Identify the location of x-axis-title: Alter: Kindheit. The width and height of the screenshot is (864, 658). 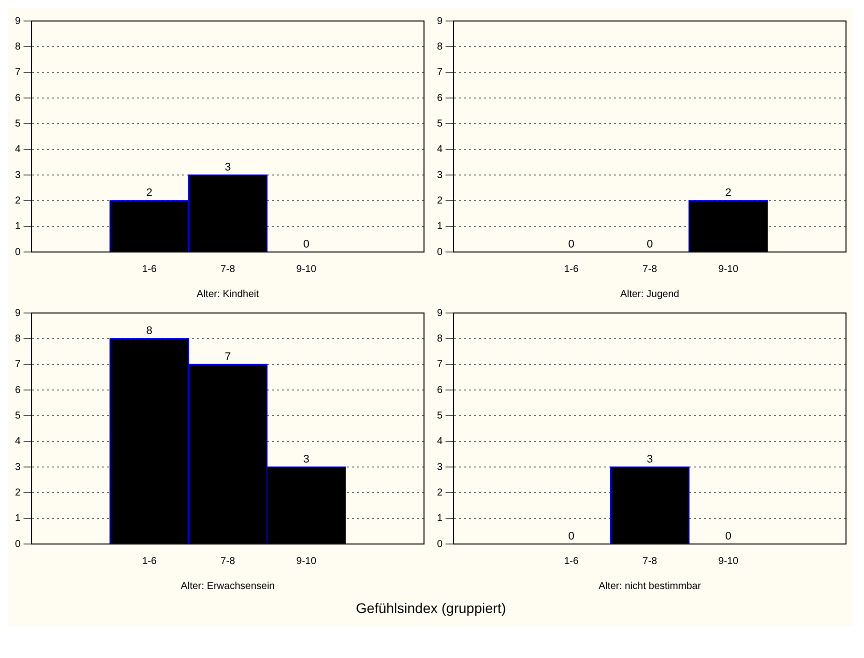
(228, 294).